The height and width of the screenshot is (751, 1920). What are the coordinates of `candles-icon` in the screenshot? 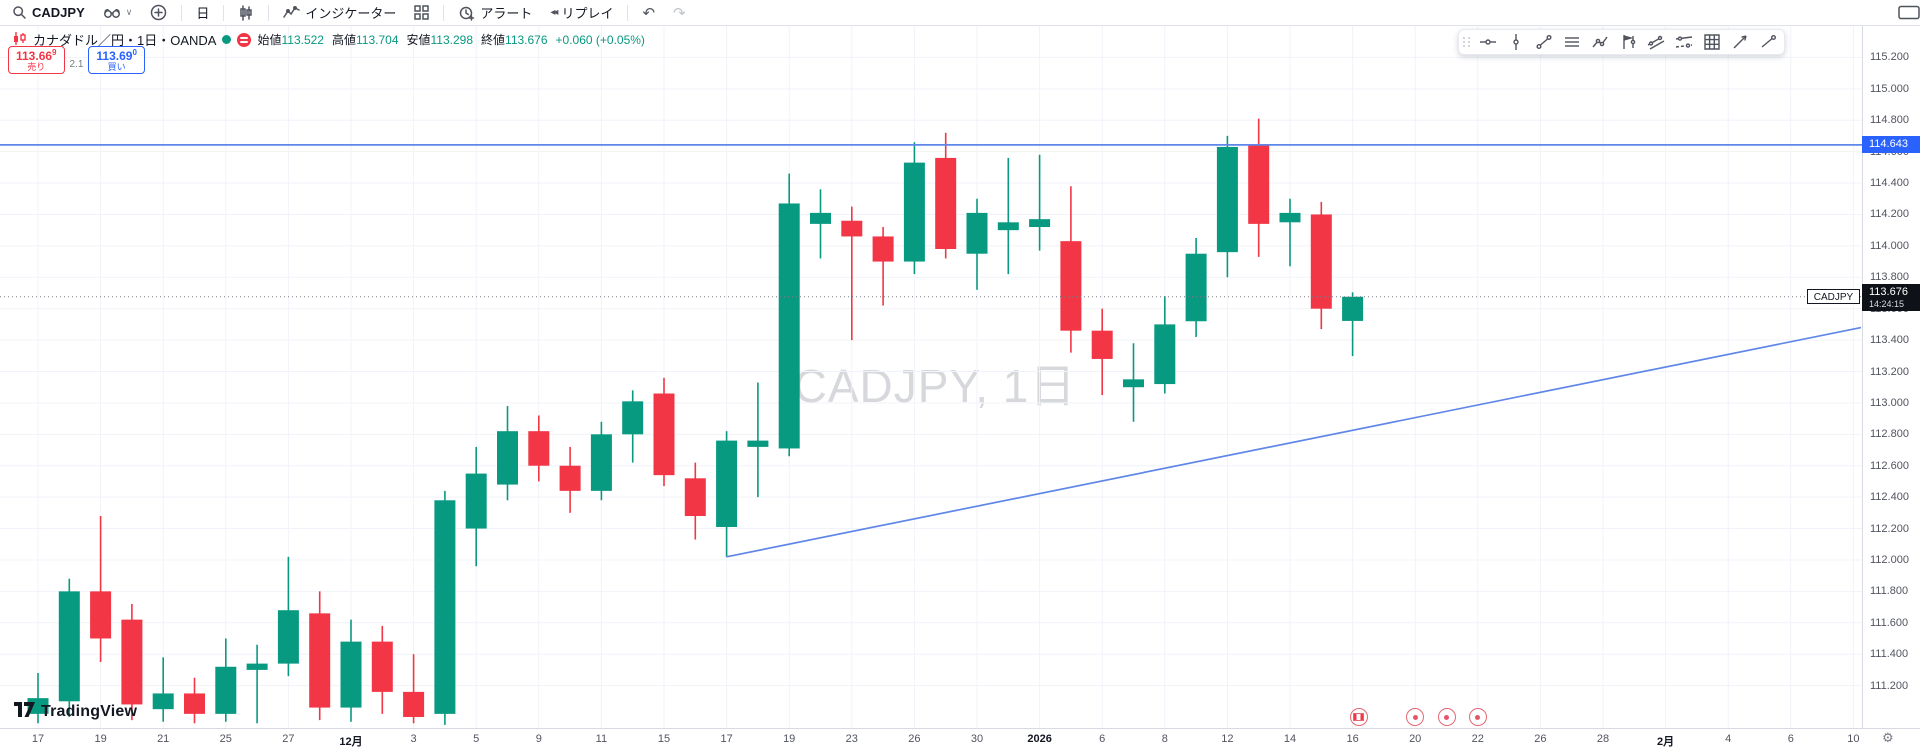 It's located at (246, 12).